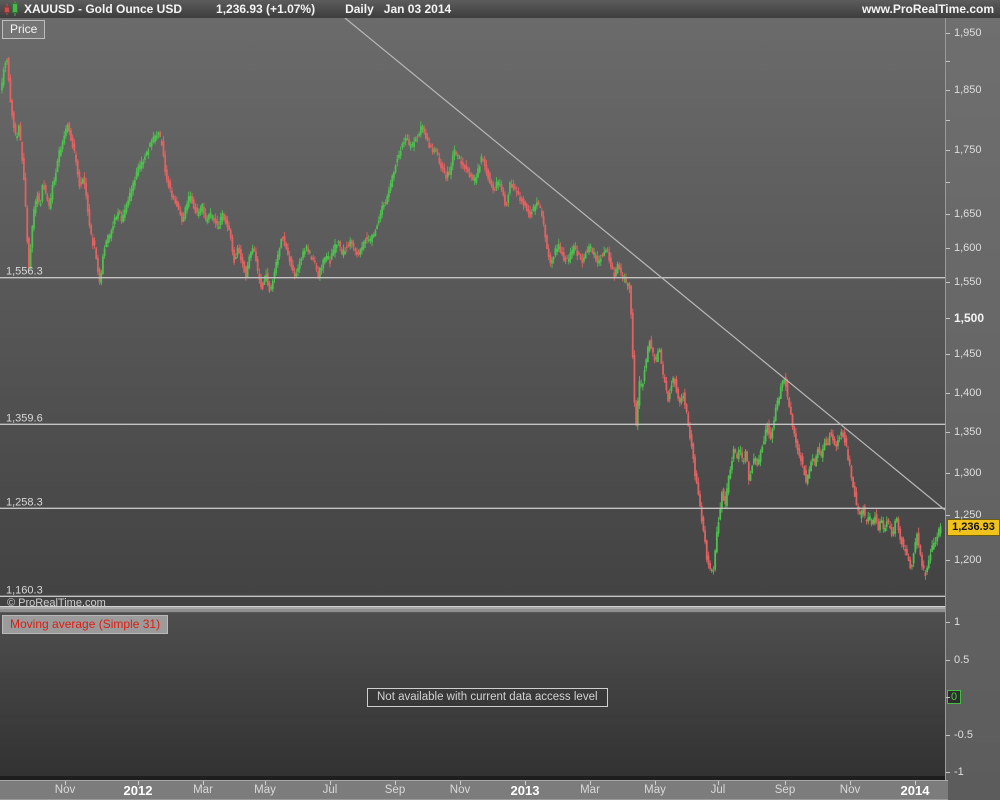  What do you see at coordinates (969, 317) in the screenshot?
I see `price-axis-label: 1,500` at bounding box center [969, 317].